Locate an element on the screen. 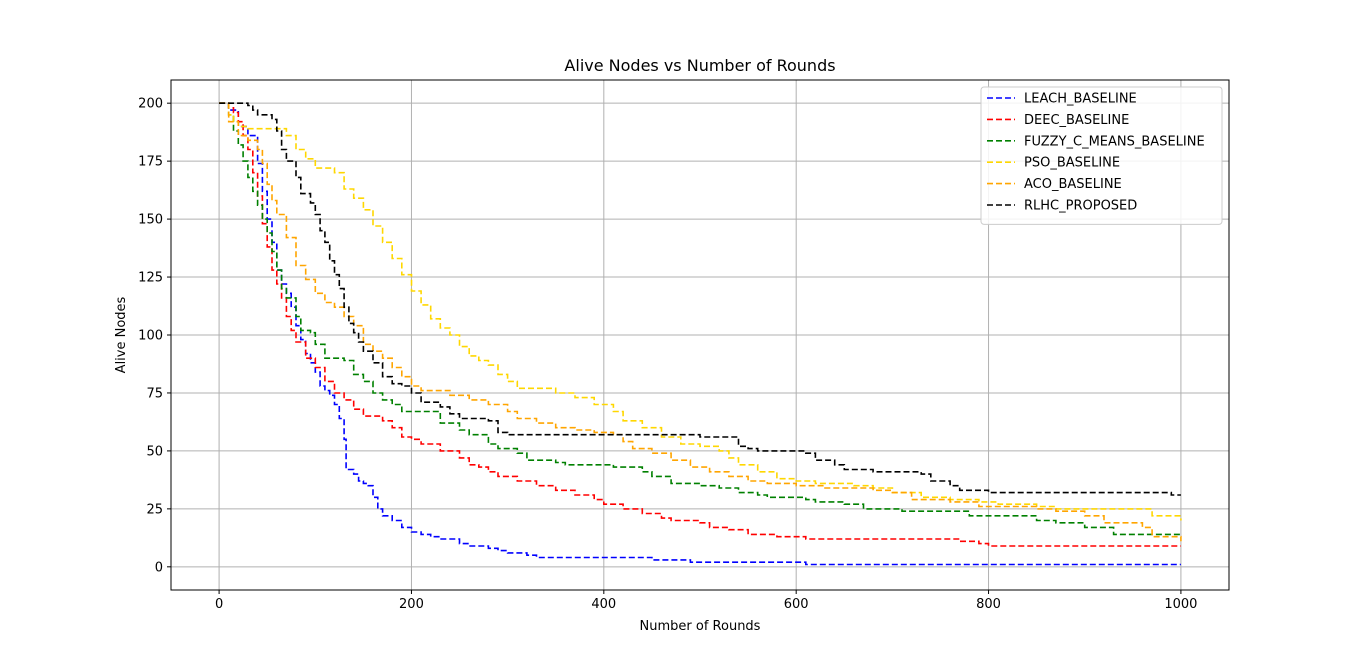 Image resolution: width=1366 pixels, height=663 pixels. x-tick-label: 1000 is located at coordinates (1180, 604).